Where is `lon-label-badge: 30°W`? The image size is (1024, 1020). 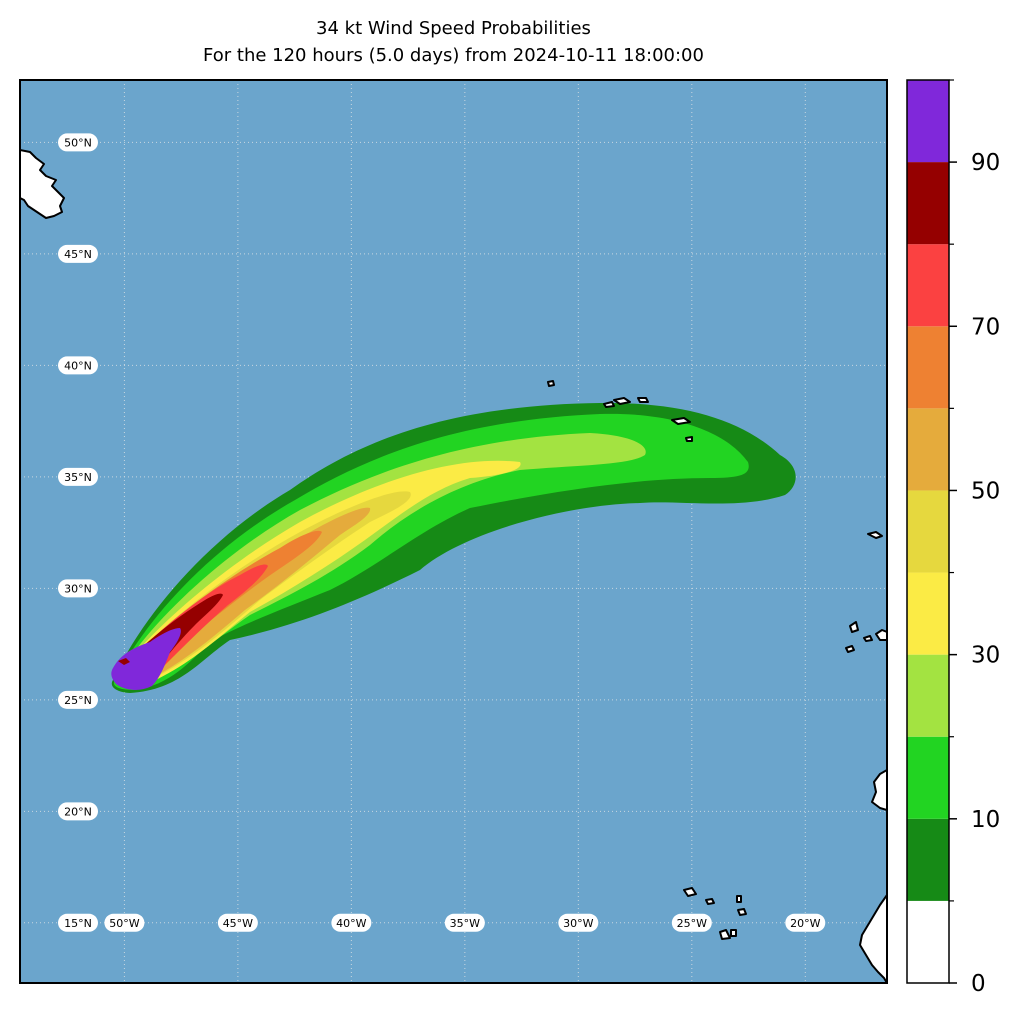 lon-label-badge: 30°W is located at coordinates (578, 922).